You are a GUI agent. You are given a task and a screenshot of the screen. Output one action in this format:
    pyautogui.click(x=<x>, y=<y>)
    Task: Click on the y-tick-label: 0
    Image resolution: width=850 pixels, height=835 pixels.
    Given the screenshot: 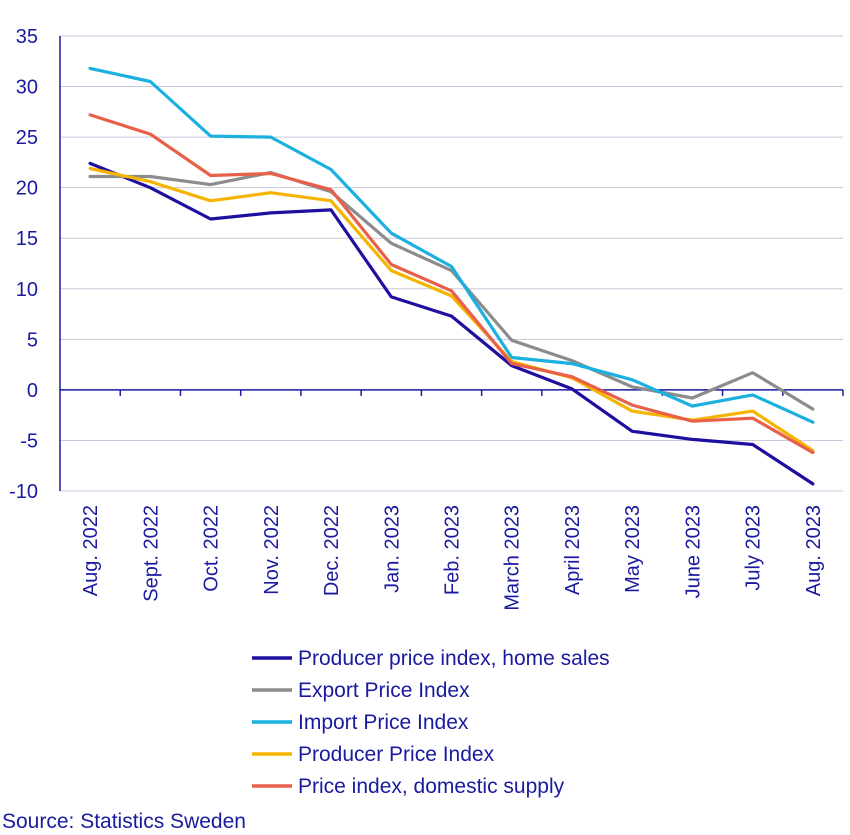 What is the action you would take?
    pyautogui.click(x=32, y=391)
    